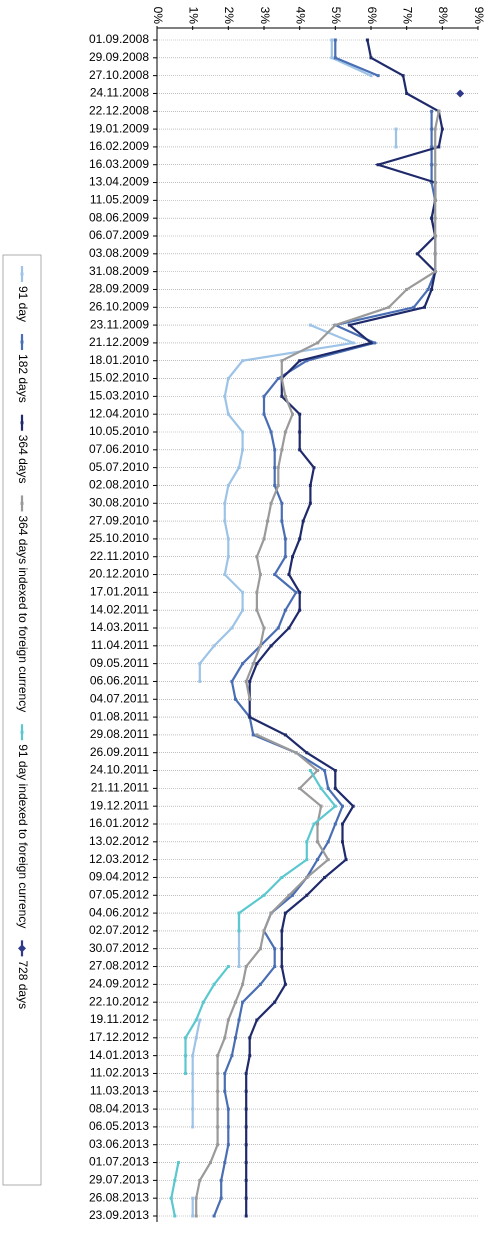 This screenshot has width=497, height=1234. Describe the element at coordinates (119, 930) in the screenshot. I see `category-label: 02.07.2012` at that location.